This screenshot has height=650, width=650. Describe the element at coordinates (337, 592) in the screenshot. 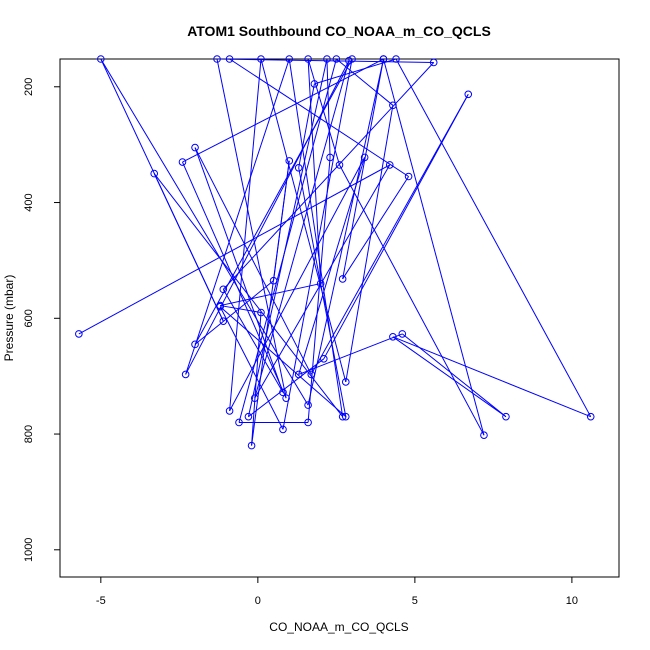

I see `x-axis: -5 0 5 10` at that location.